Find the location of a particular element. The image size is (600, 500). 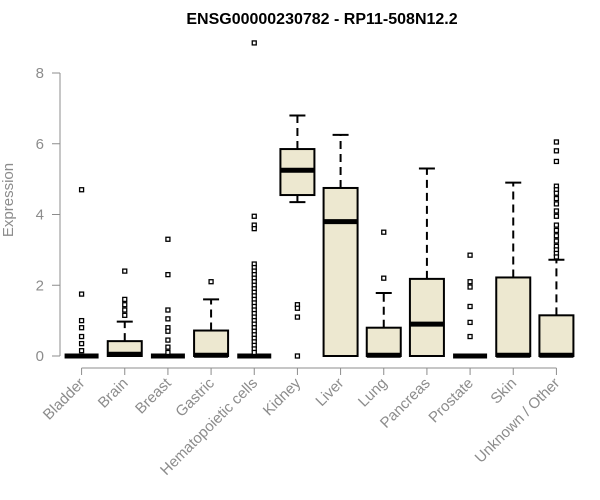

box-brain is located at coordinates (124, 312).